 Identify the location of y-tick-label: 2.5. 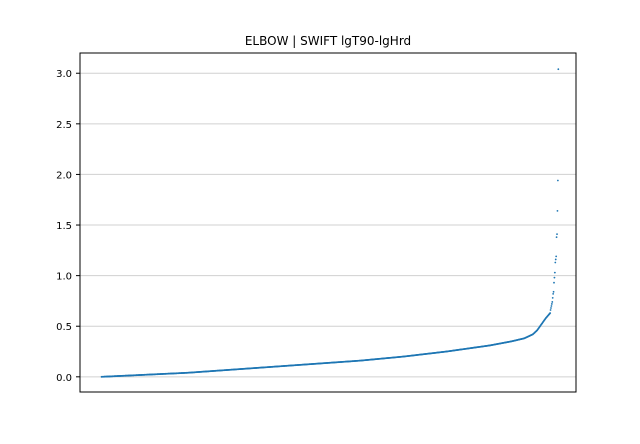
(64, 125).